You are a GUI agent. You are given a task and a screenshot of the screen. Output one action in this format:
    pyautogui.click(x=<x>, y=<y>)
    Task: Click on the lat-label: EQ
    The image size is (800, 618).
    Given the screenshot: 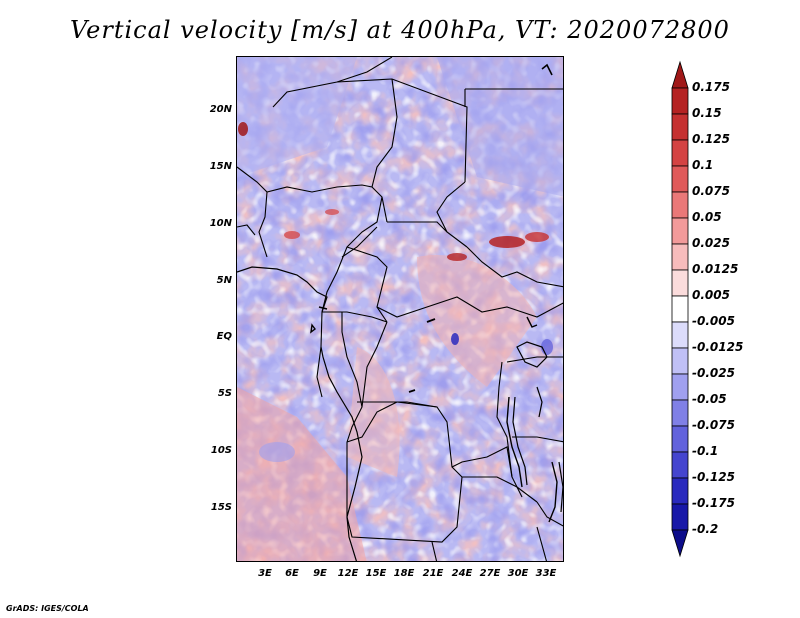 What is the action you would take?
    pyautogui.click(x=224, y=336)
    